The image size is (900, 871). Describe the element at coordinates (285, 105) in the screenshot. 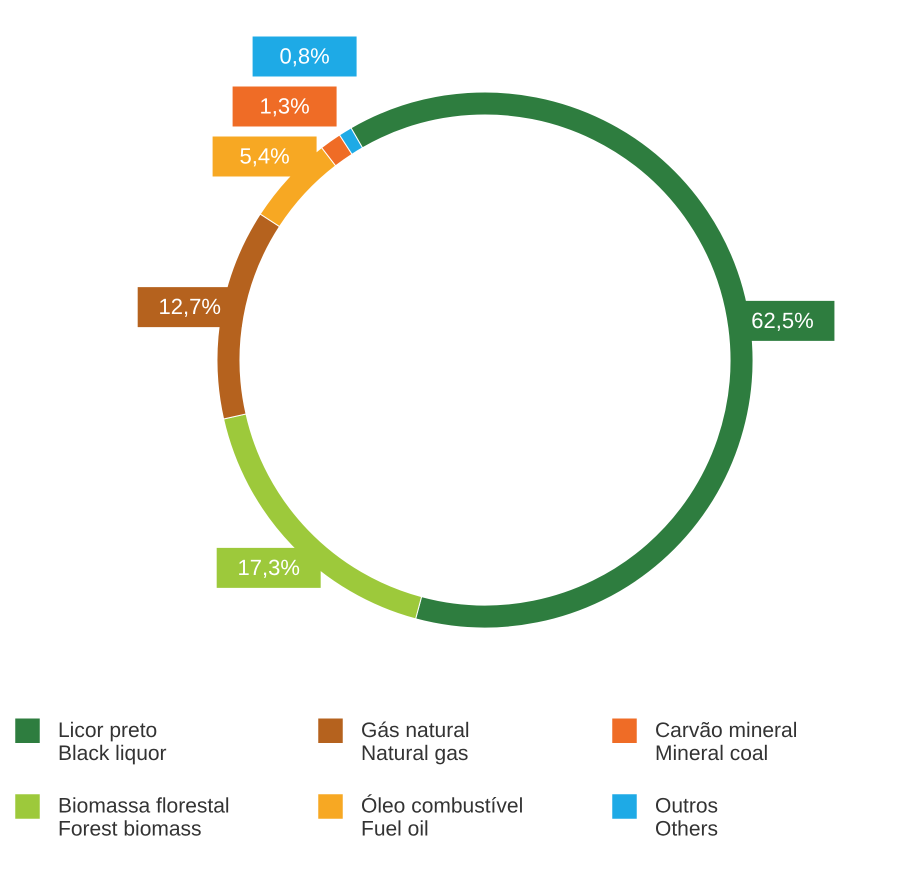

I see `data-label: 1,3%` at that location.